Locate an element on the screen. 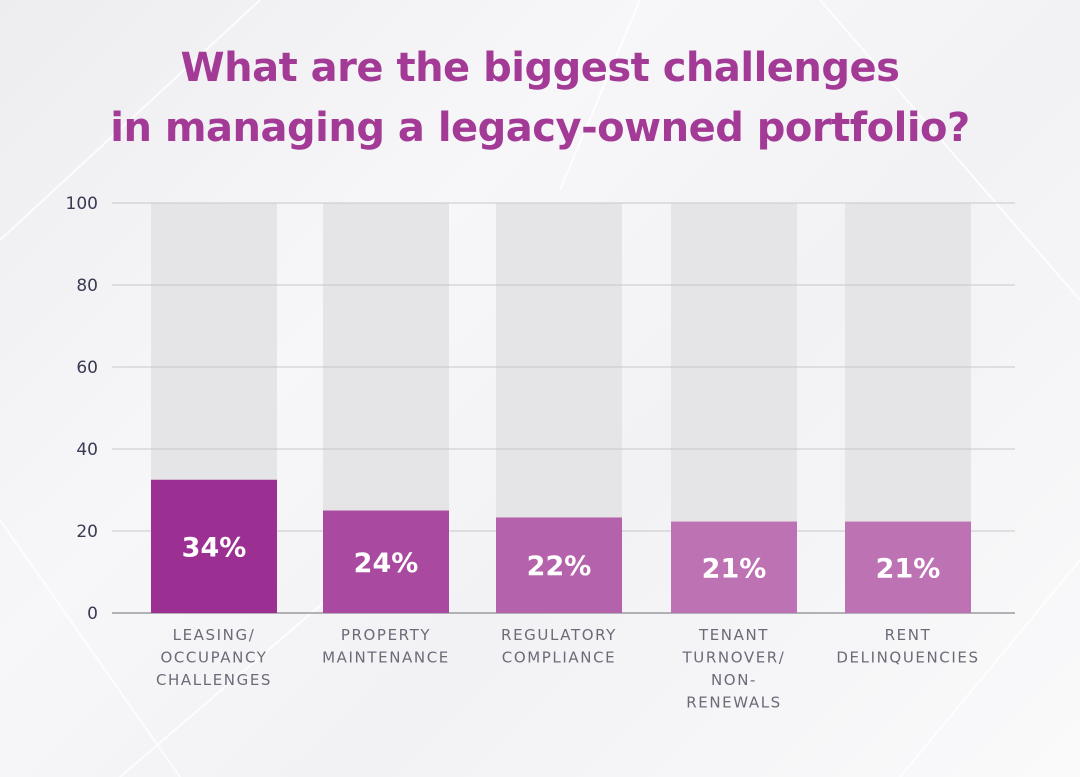 This screenshot has width=1080, height=777. bars is located at coordinates (561, 546).